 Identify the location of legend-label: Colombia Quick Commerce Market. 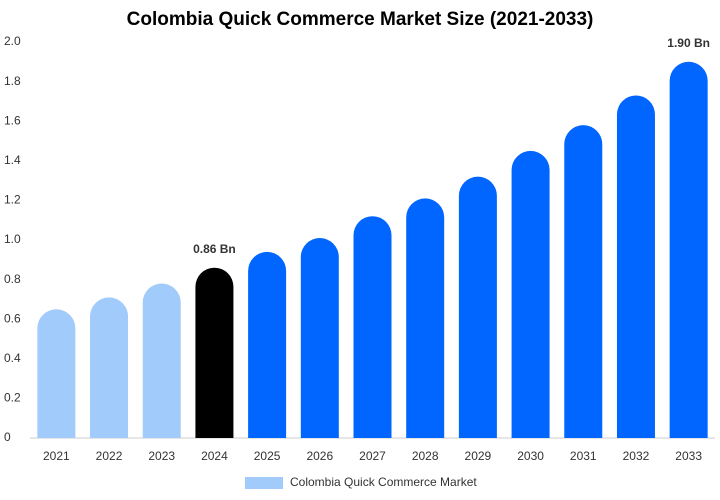
(383, 482).